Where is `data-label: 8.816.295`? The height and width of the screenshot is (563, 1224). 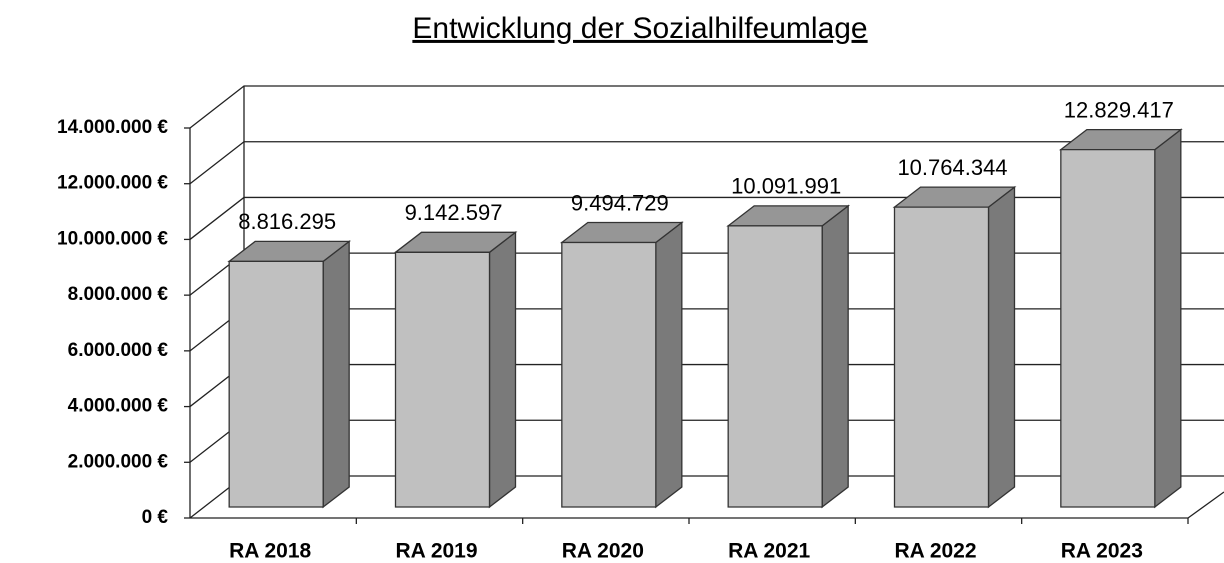
data-label: 8.816.295 is located at coordinates (287, 221).